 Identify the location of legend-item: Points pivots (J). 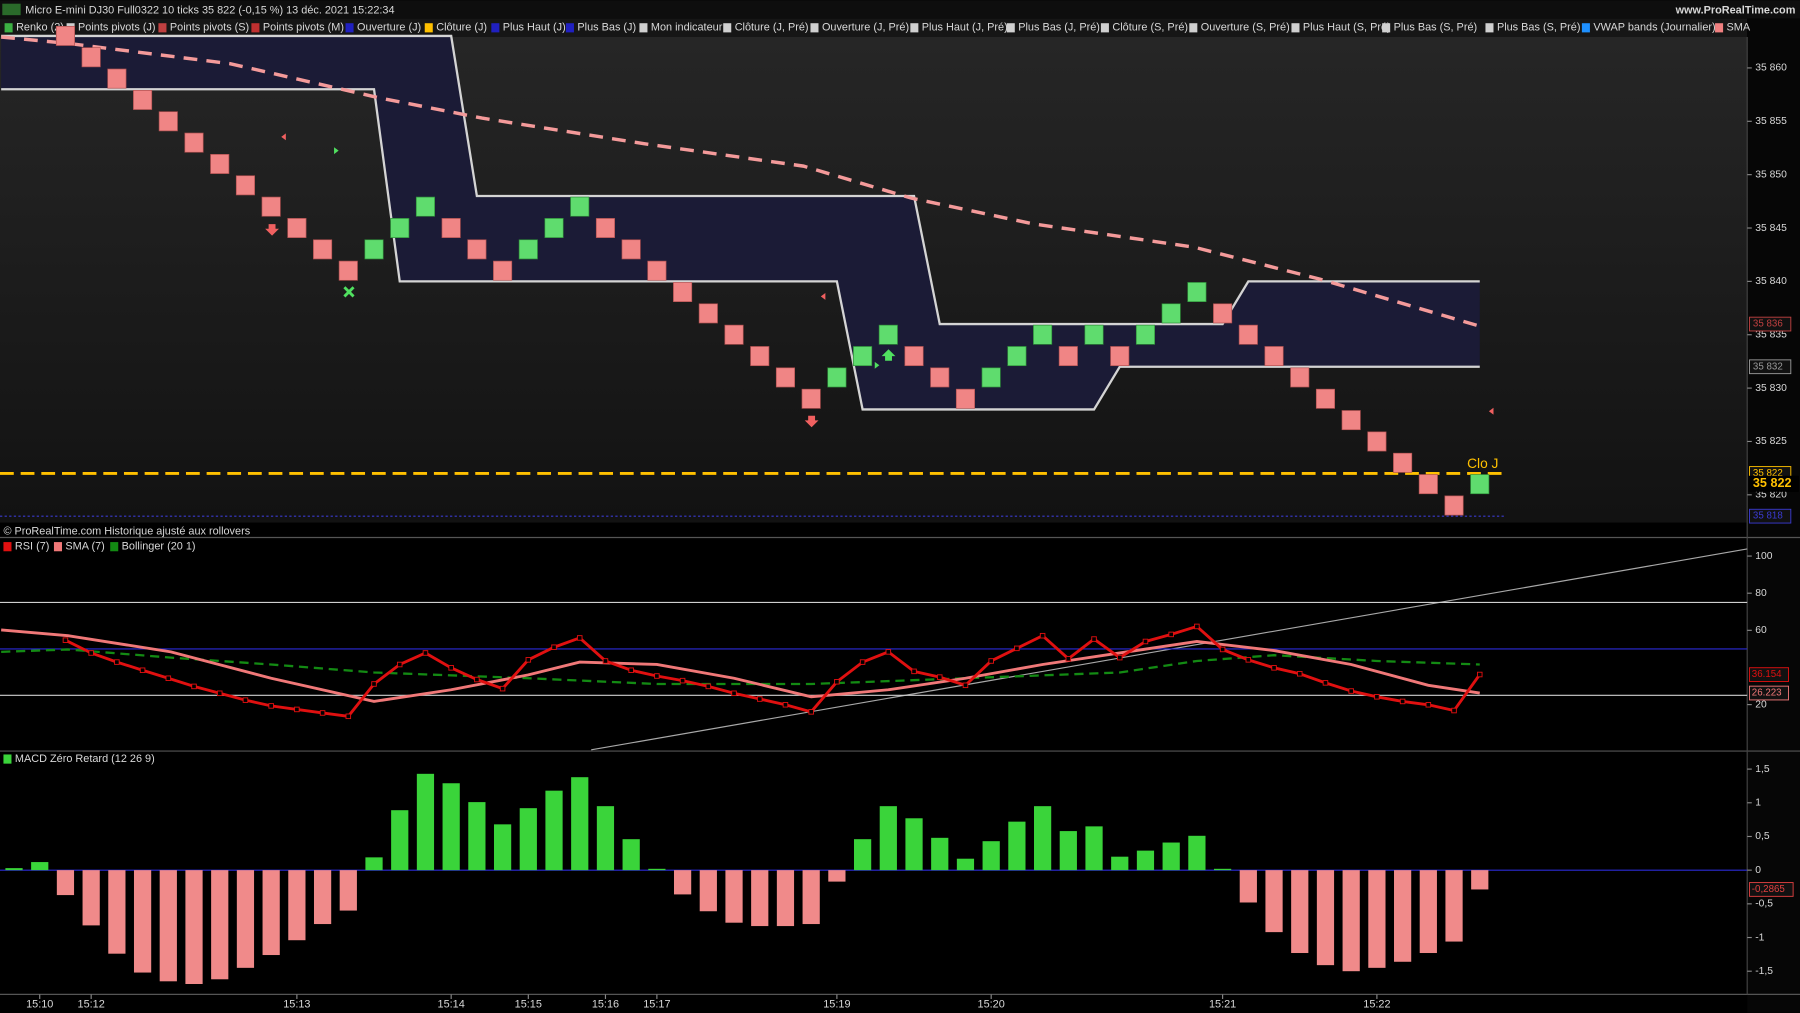
(116, 28).